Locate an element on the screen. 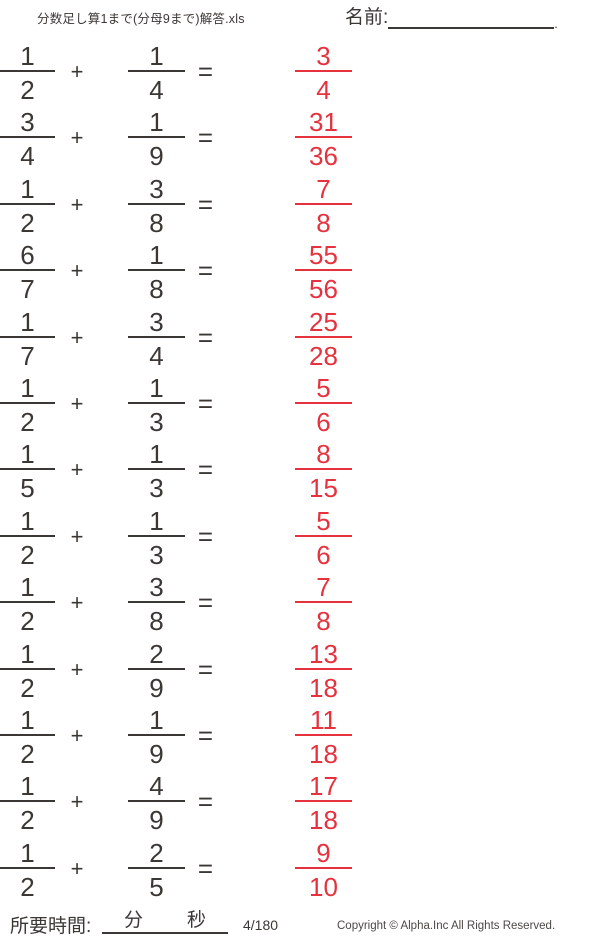  time-required-label: 所要時間: is located at coordinates (51, 926).